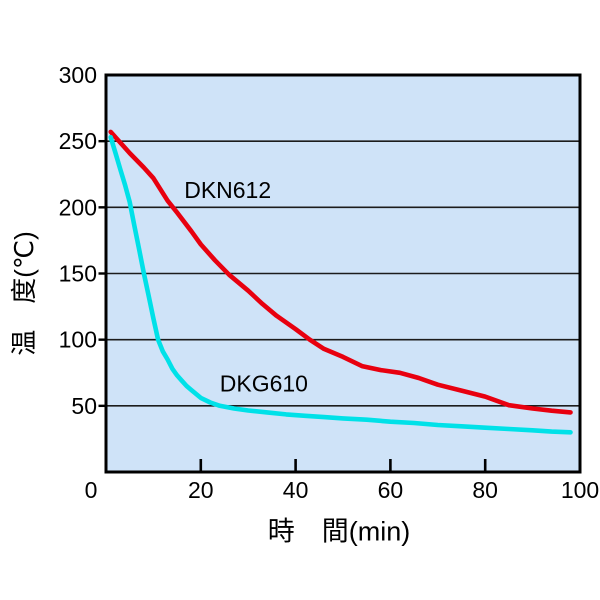 The width and height of the screenshot is (600, 600). I want to click on y-tick-label-250: 250, so click(78, 141).